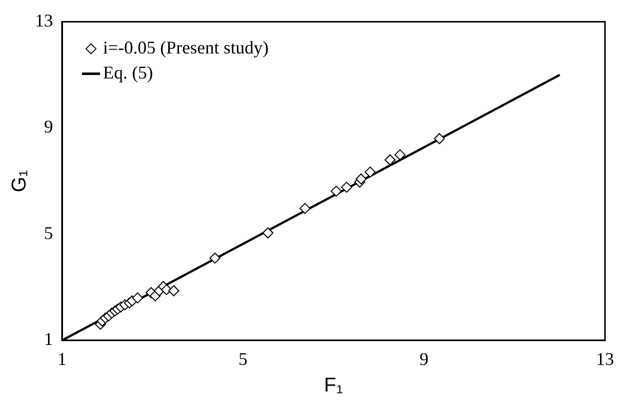 The height and width of the screenshot is (406, 625). What do you see at coordinates (243, 358) in the screenshot?
I see `x-tick-label: 5` at bounding box center [243, 358].